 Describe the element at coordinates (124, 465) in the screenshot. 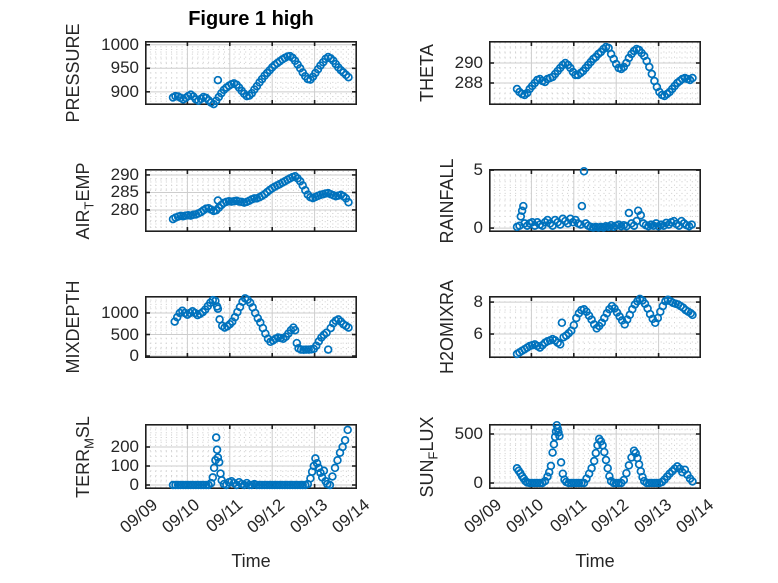

I see `y-tick-label-terr_msl: 100` at that location.